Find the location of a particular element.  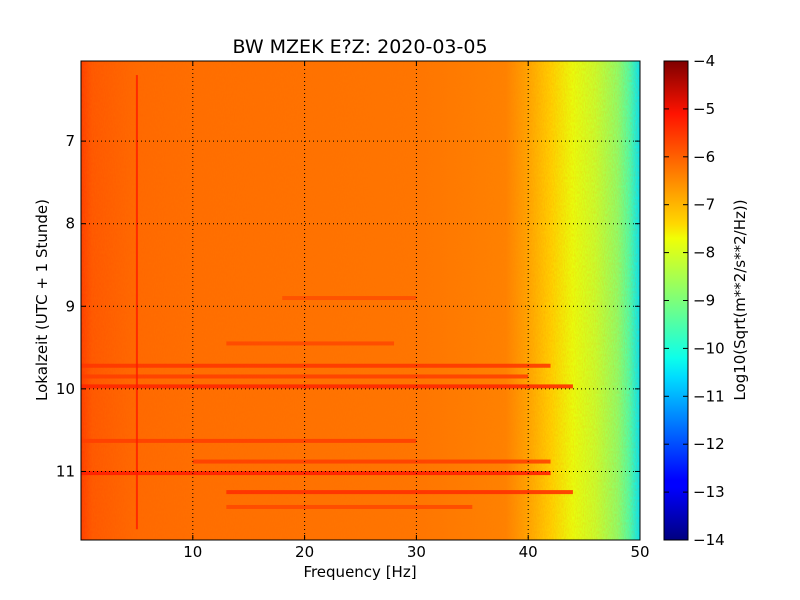

colorbar-tick-label: −8 is located at coordinates (704, 253).